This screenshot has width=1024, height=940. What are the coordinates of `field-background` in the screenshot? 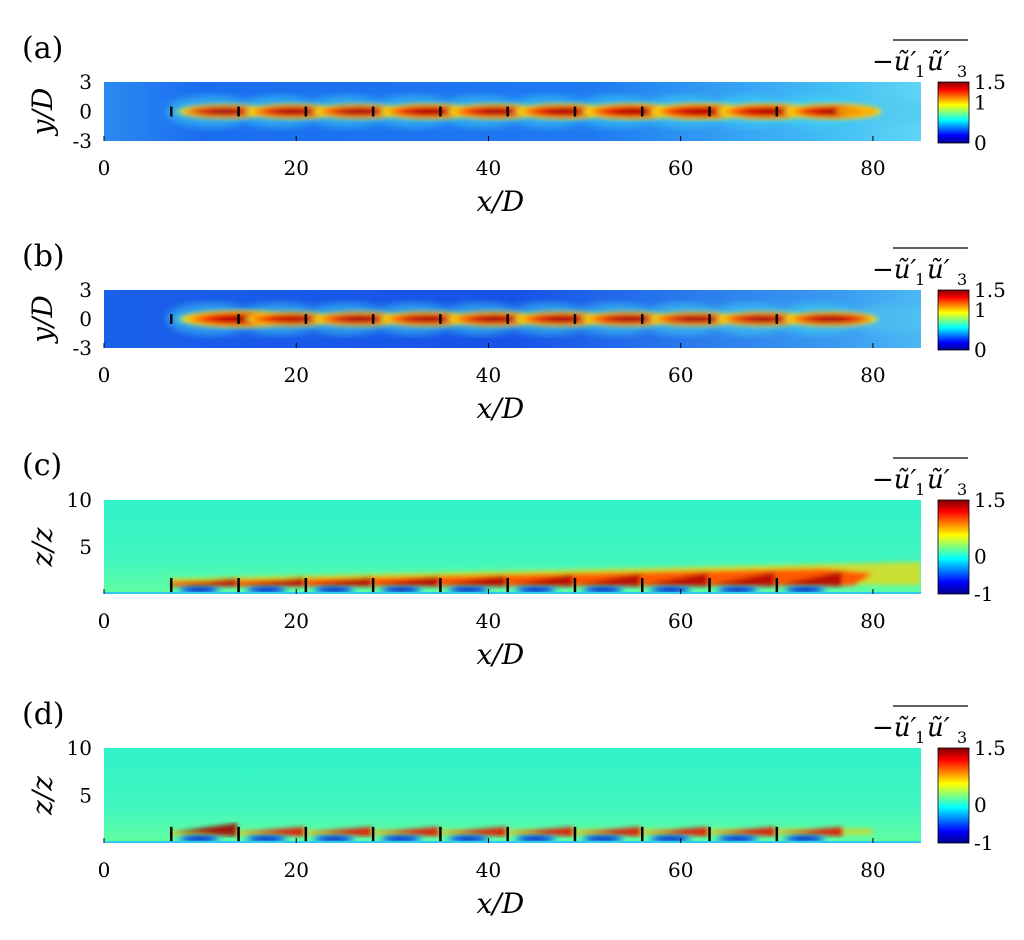 It's located at (512, 795).